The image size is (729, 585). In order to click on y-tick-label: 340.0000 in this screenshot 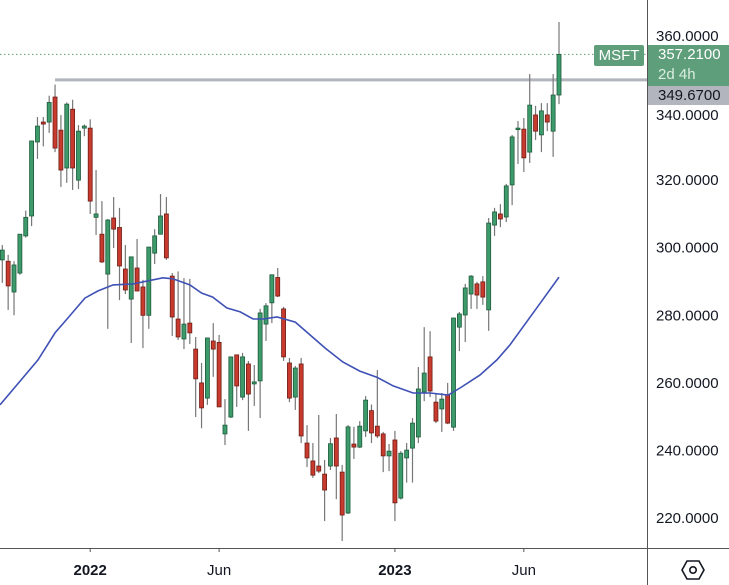, I will do `click(687, 115)`.